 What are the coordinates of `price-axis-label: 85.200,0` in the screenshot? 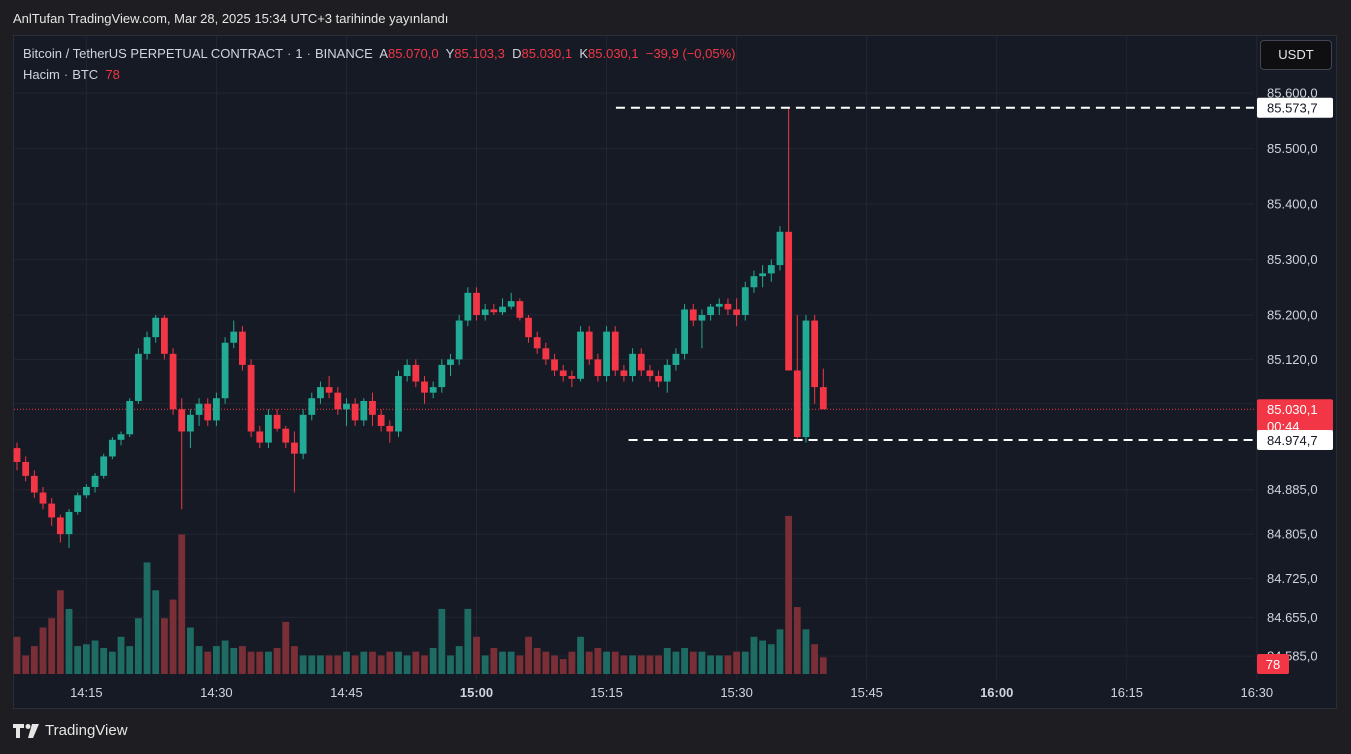 It's located at (1292, 315).